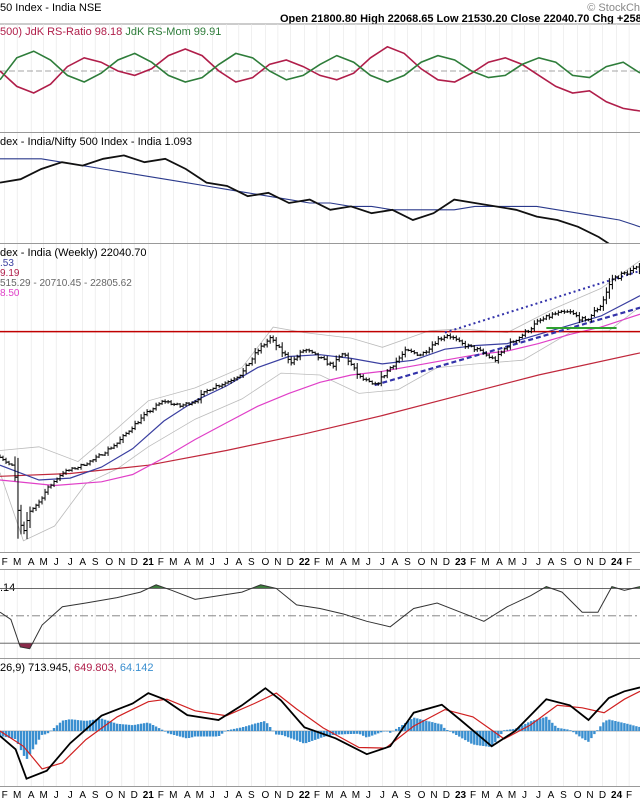 This screenshot has width=640, height=800. I want to click on rs-ratio-legend: 500) JdK RS-Ratio 98.18, so click(61, 32).